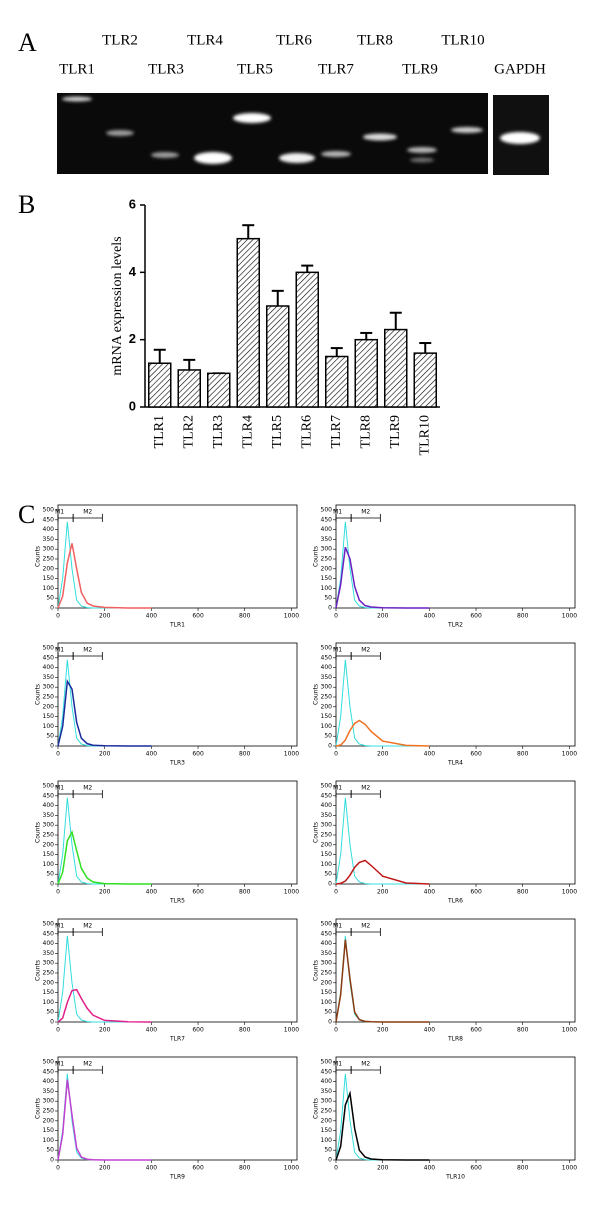 Image resolution: width=600 pixels, height=1211 pixels. I want to click on x-tick-label: TLR10, so click(424, 435).